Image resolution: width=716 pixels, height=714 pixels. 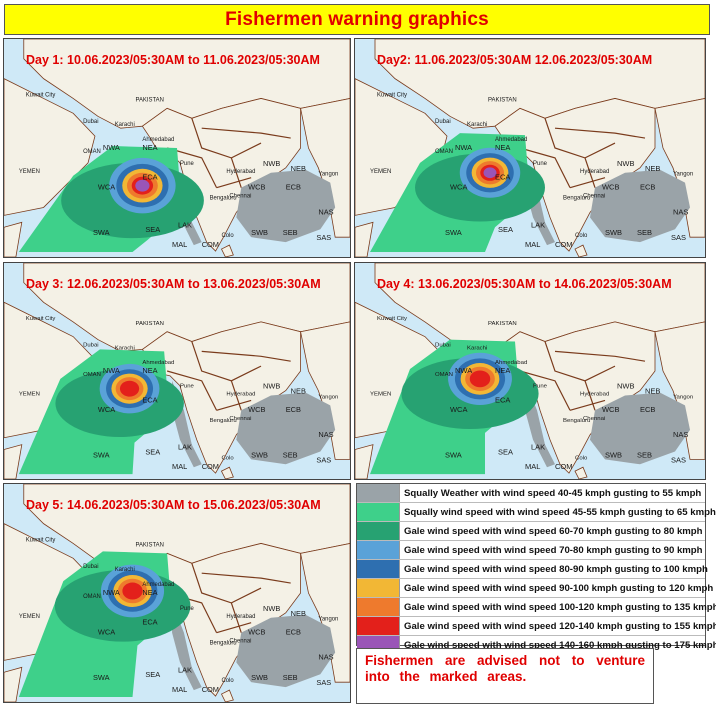 What do you see at coordinates (357, 19) in the screenshot?
I see `title-bar: Fishermen warning graphics` at bounding box center [357, 19].